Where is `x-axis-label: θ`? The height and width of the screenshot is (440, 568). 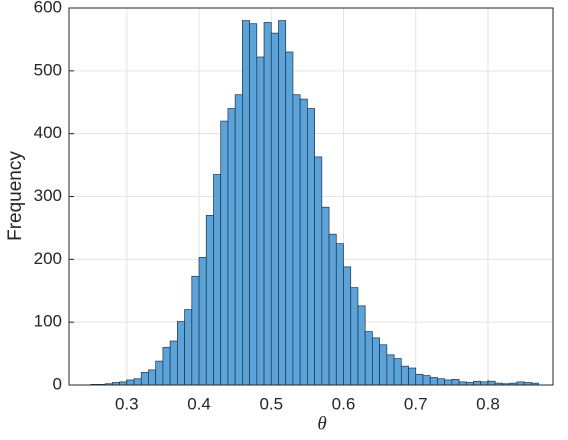
x-axis-label: θ is located at coordinates (321, 423).